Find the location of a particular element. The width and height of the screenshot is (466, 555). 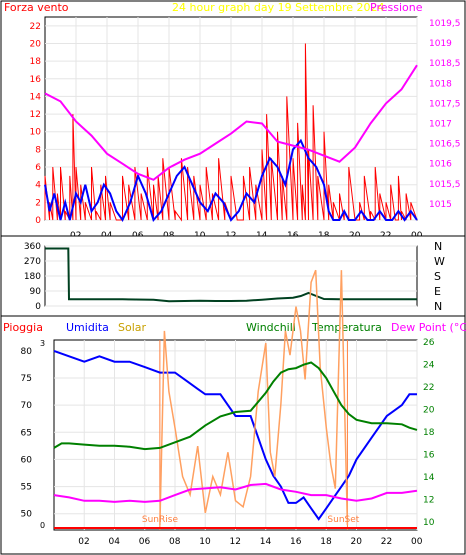

legend-dew-point: Dew Point (°C) is located at coordinates (428, 327).